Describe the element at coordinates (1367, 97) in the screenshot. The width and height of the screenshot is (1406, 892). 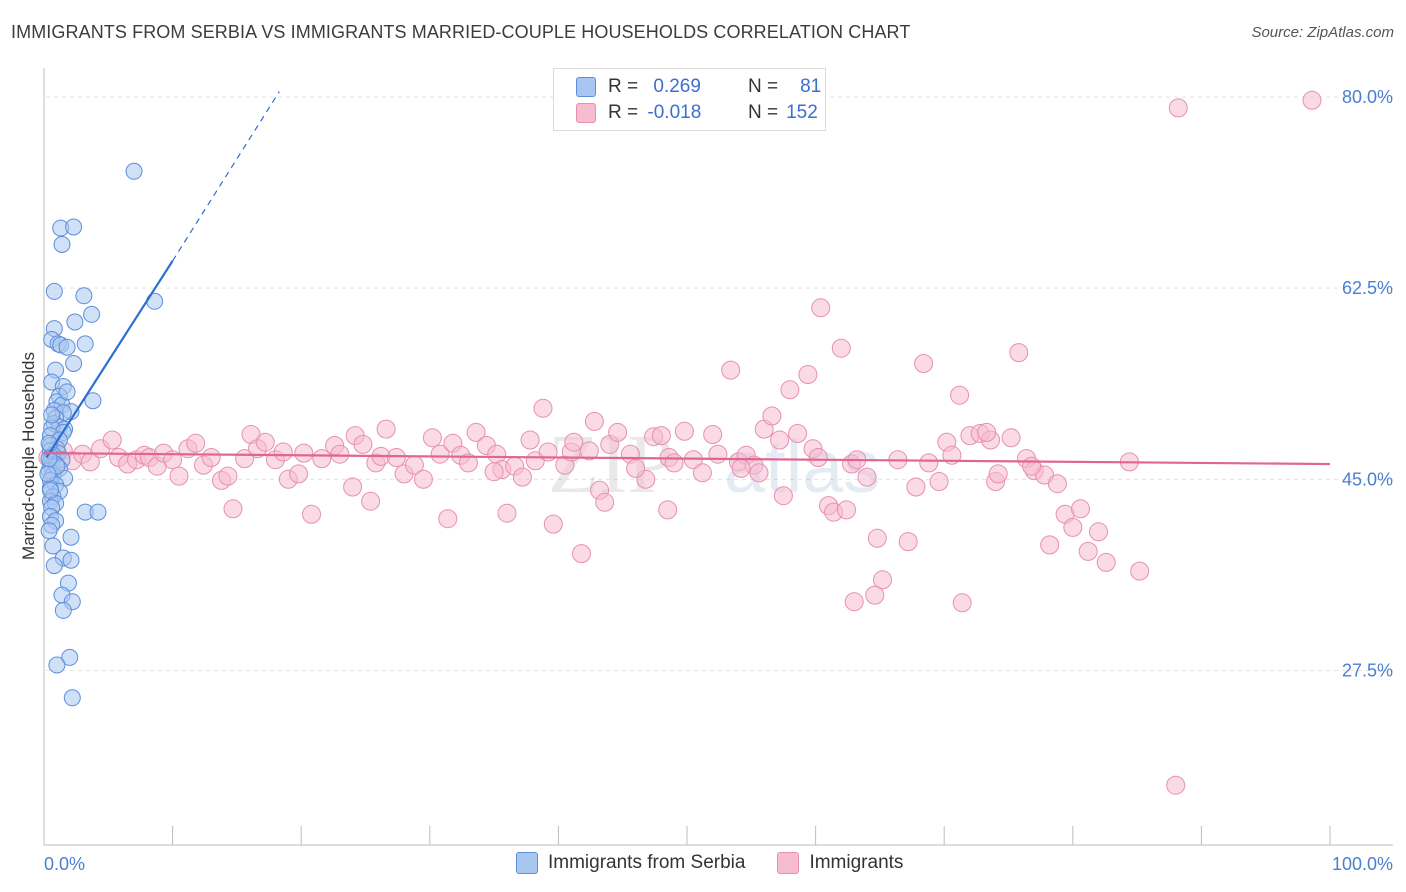
I see `y-tick-label: 80.0%` at that location.